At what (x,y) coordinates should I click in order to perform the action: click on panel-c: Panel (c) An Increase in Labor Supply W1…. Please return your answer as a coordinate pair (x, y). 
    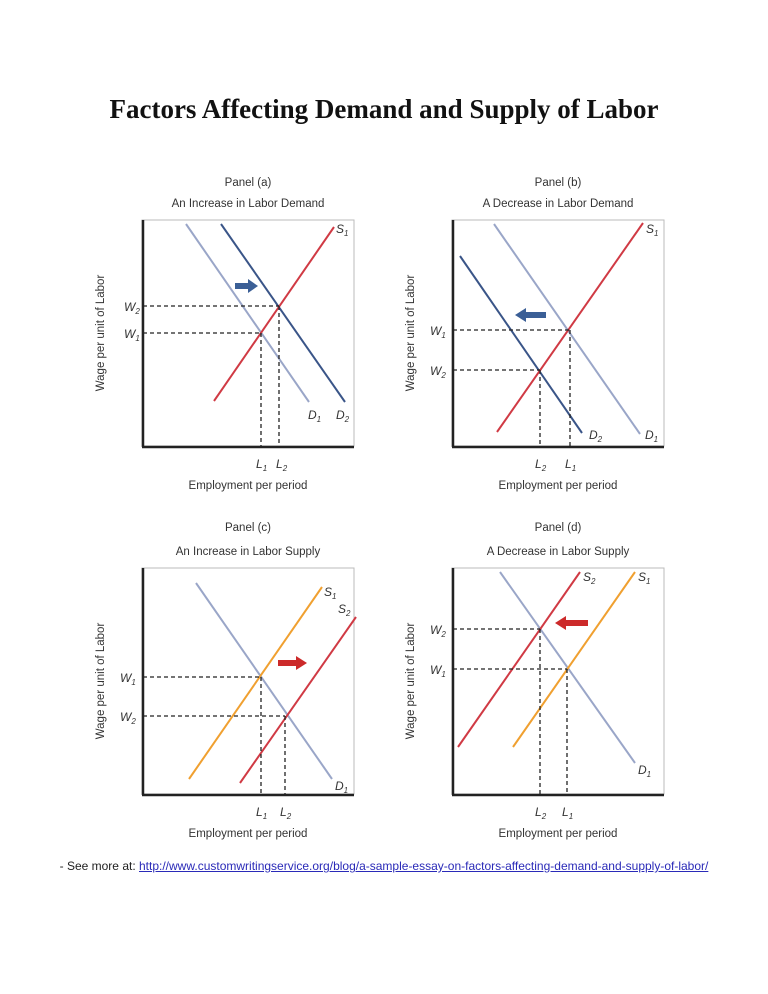
    Looking at the image, I should click on (230, 680).